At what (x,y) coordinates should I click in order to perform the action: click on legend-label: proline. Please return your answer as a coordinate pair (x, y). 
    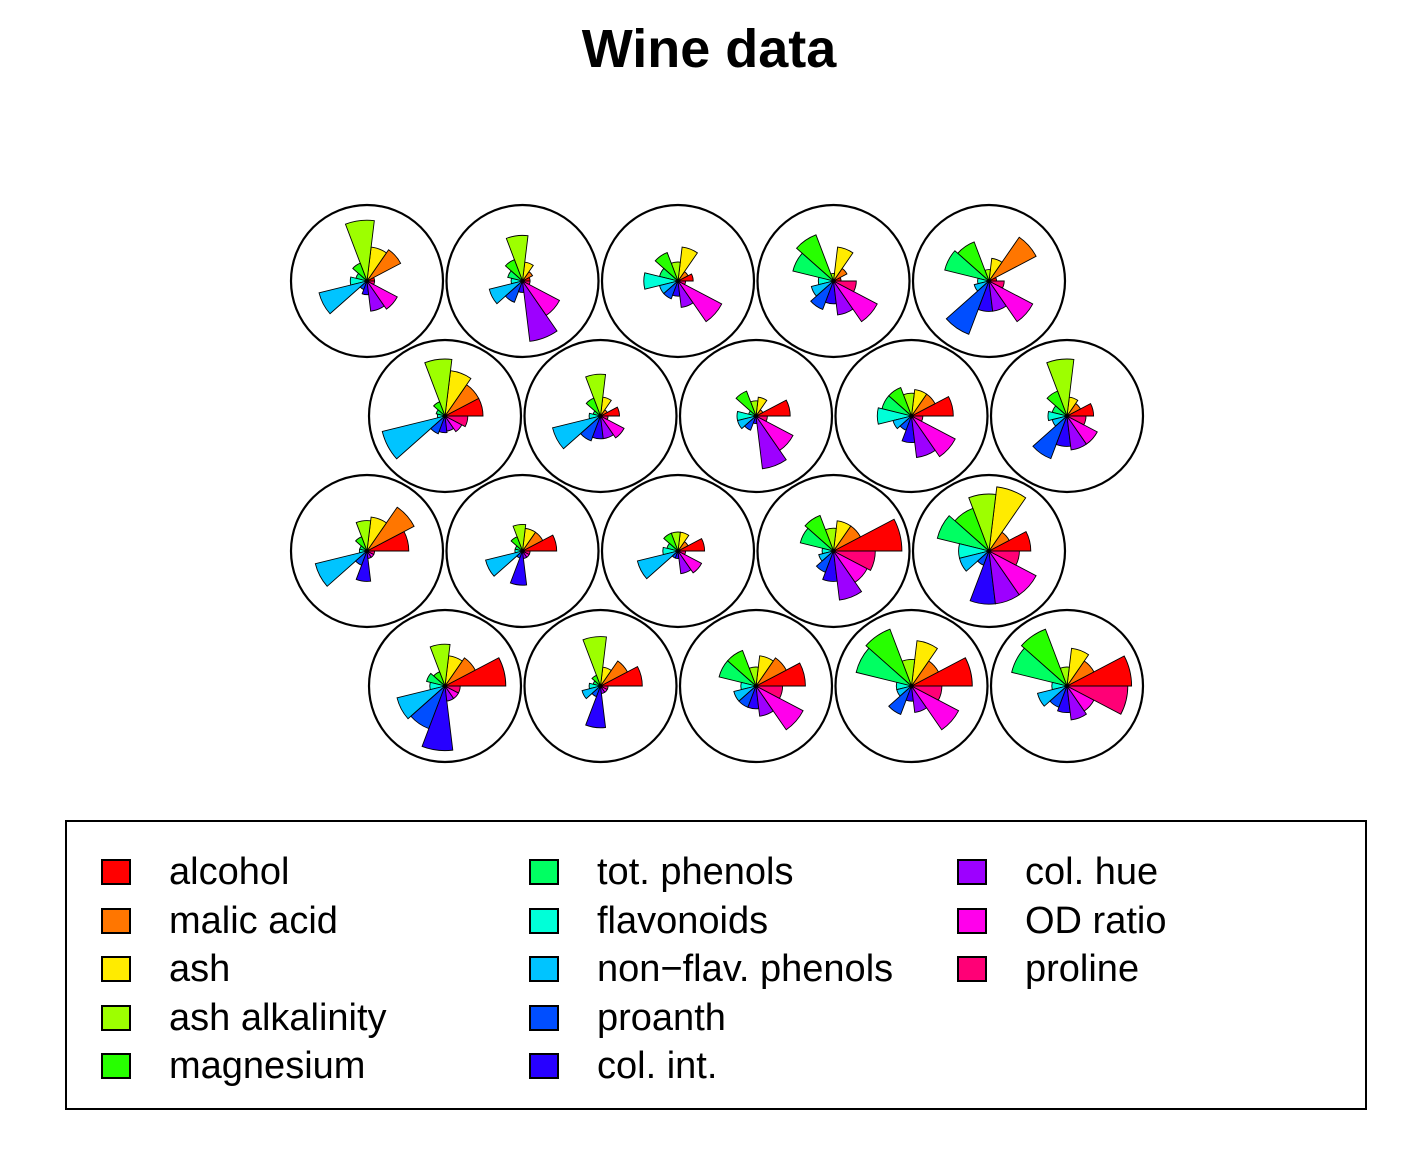
    Looking at the image, I should click on (1082, 969).